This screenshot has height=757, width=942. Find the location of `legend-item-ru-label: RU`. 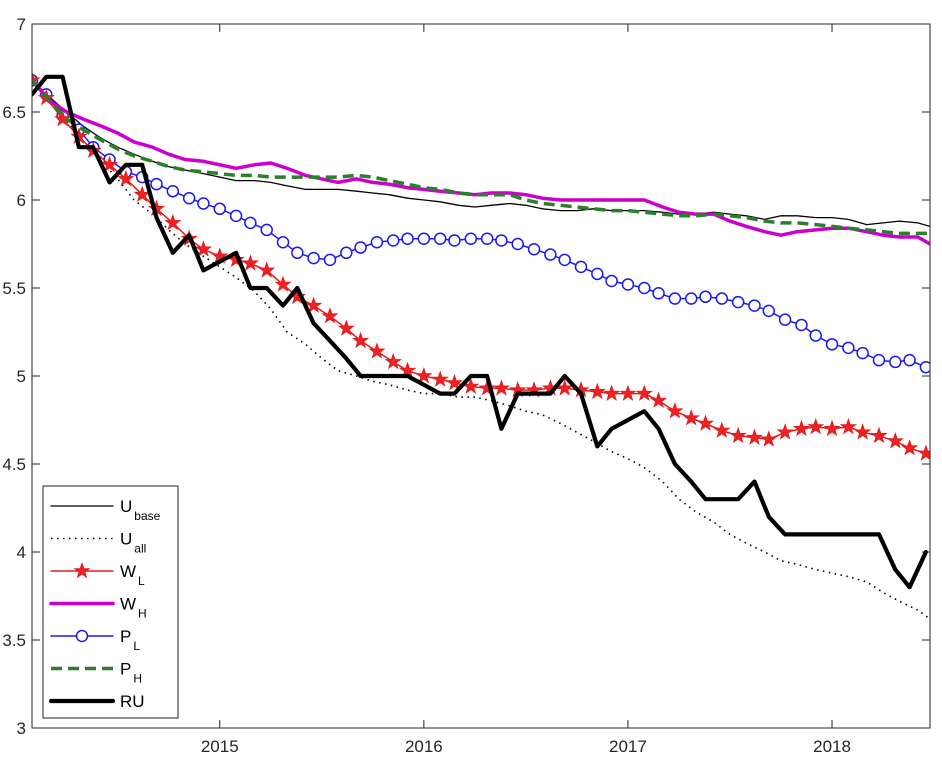

legend-item-ru-label: RU is located at coordinates (132, 701).